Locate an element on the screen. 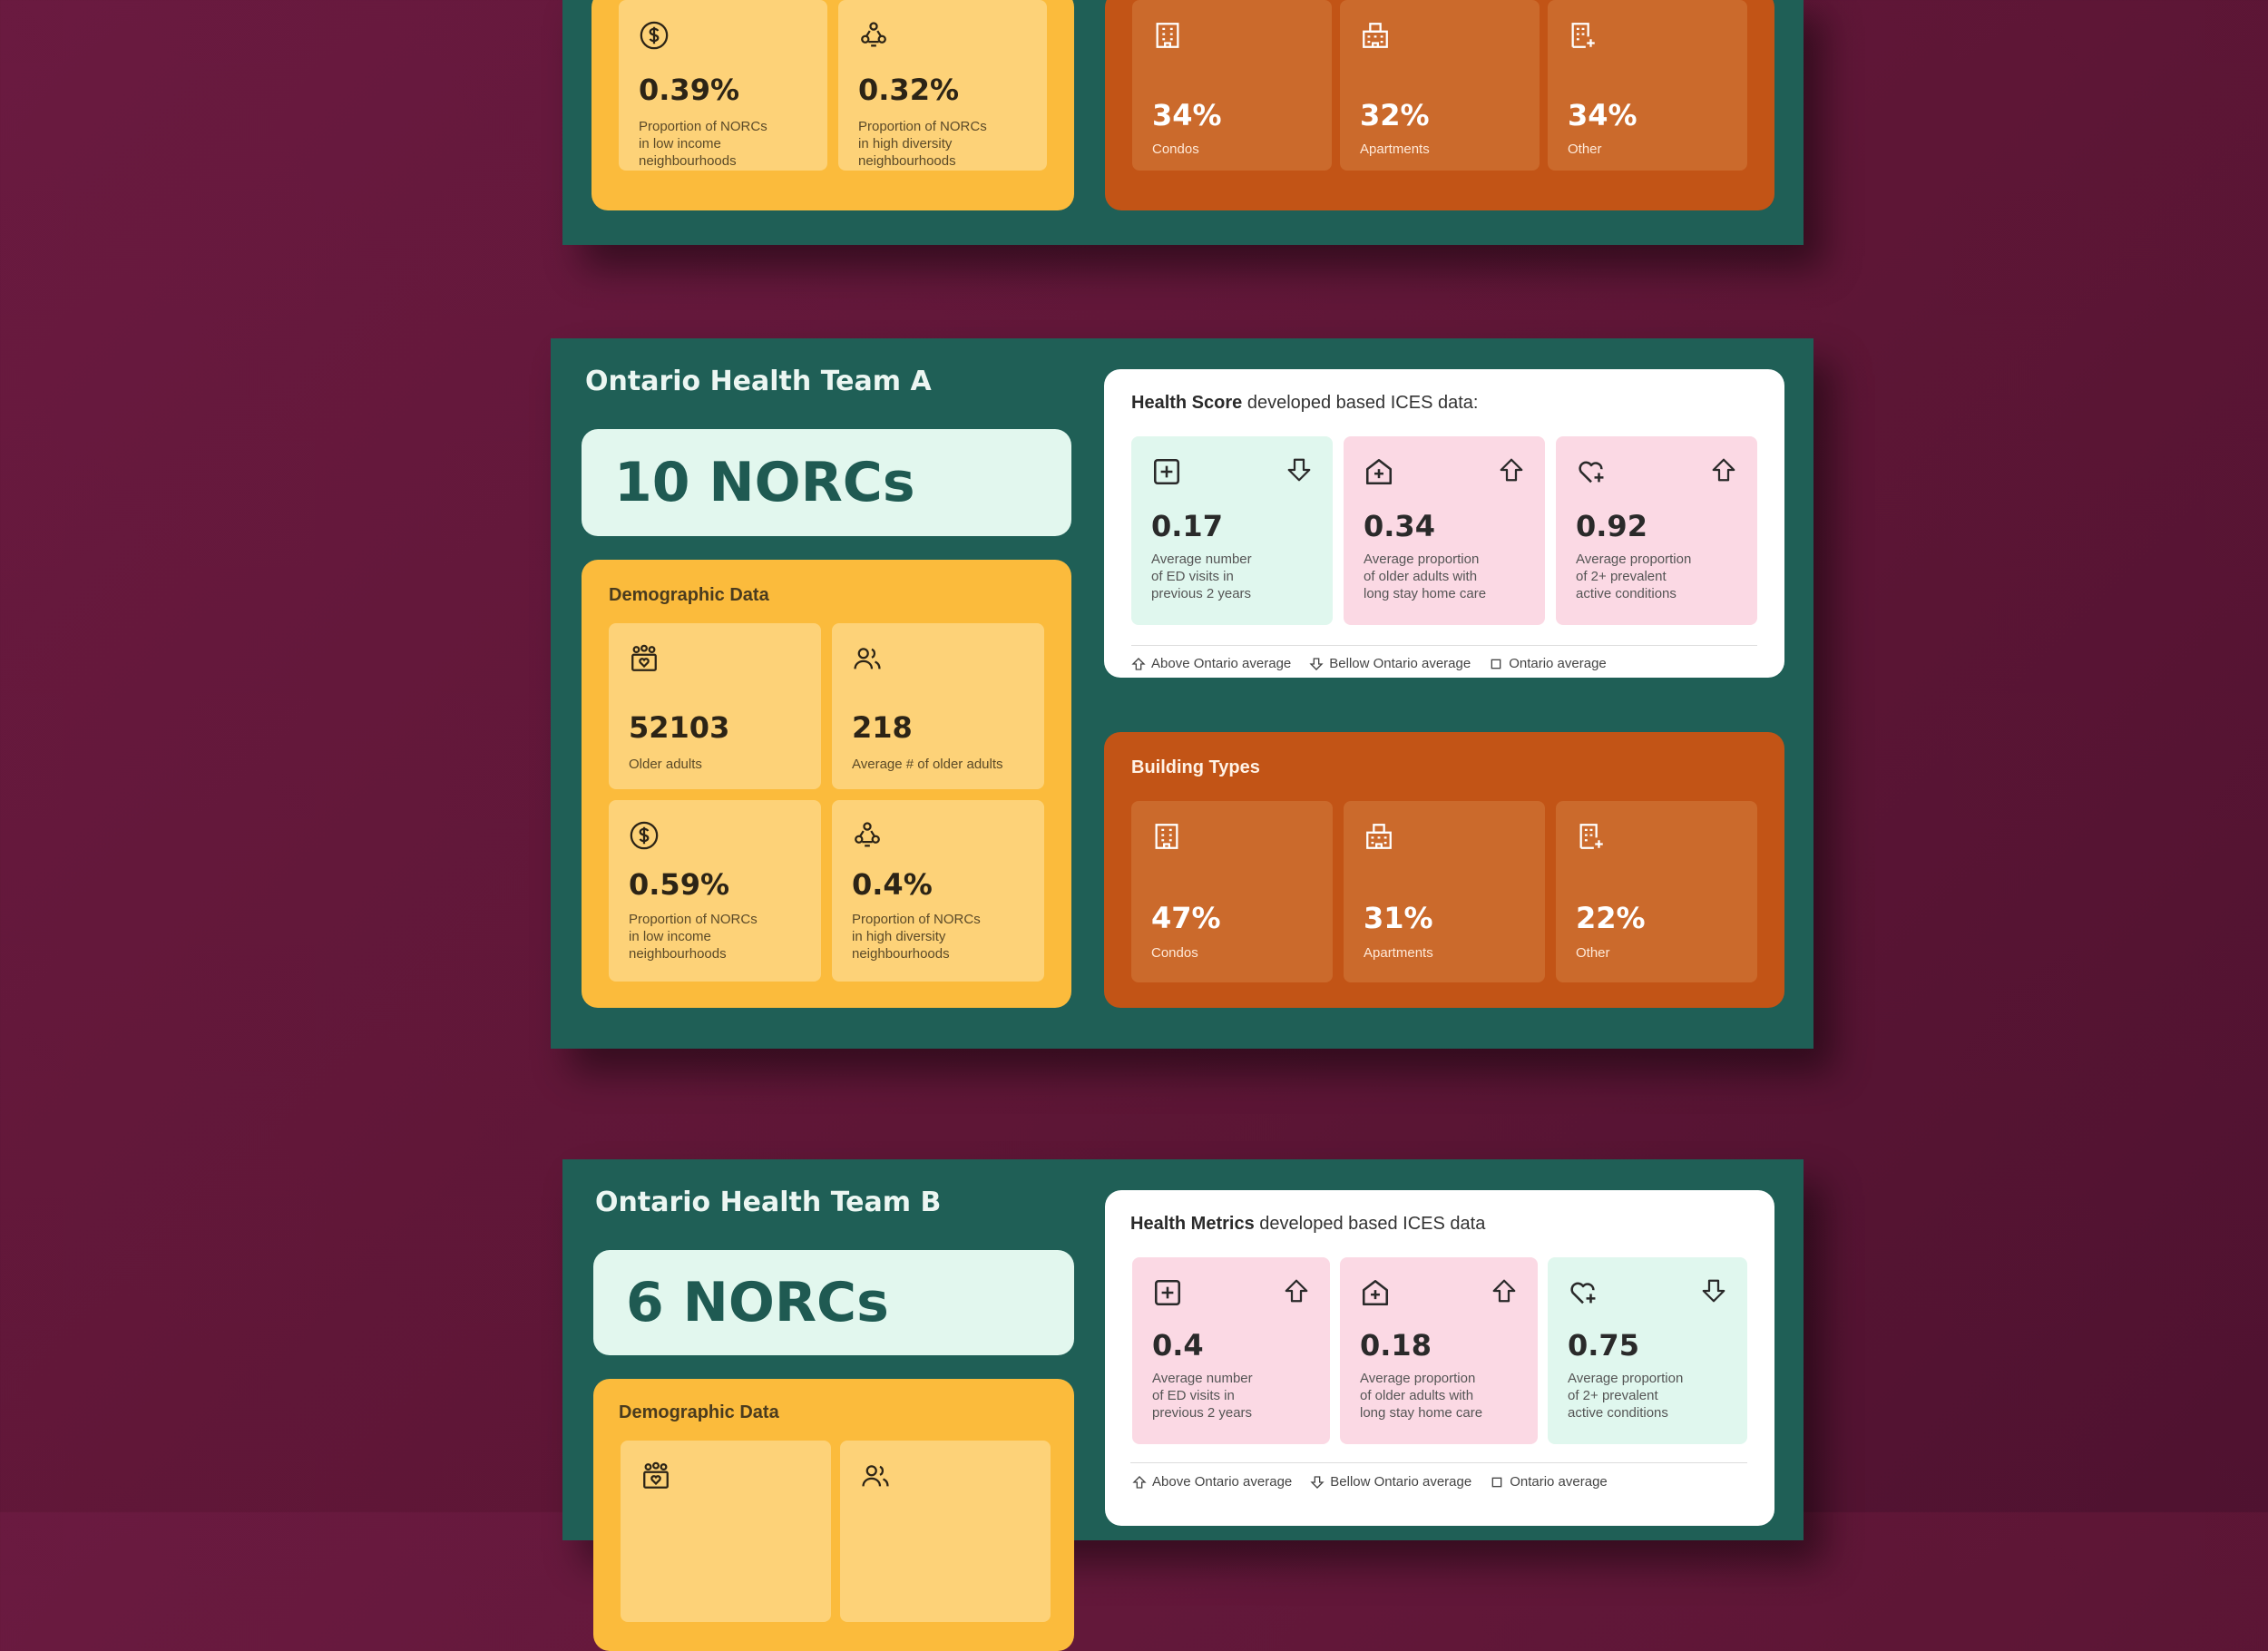 This screenshot has height=1651, width=2268. building-tile-condos: 47% Condos is located at coordinates (1232, 891).